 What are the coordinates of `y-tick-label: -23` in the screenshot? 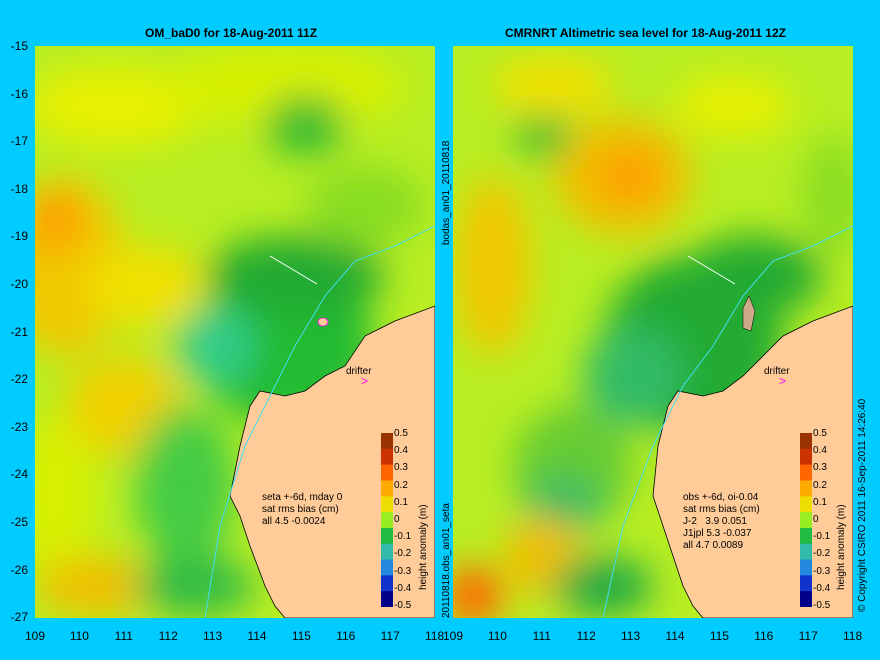 It's located at (19, 426).